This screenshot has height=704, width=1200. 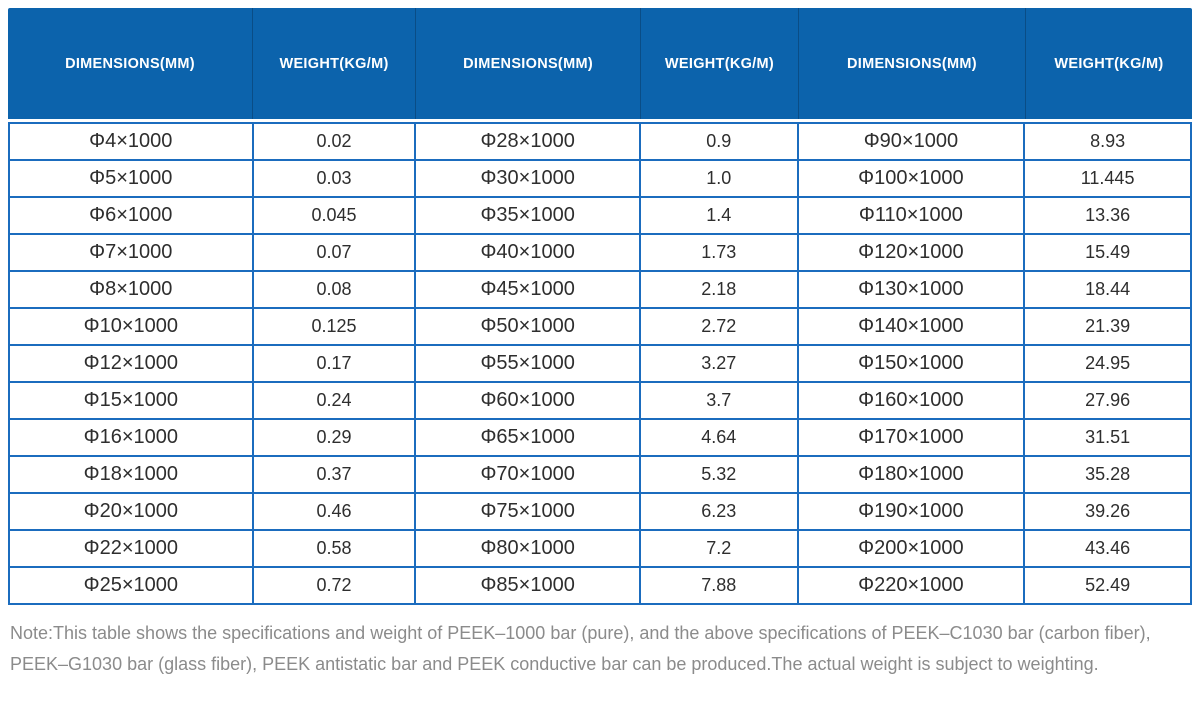 I want to click on dimension-cell: Φ4×1000, so click(x=131, y=141).